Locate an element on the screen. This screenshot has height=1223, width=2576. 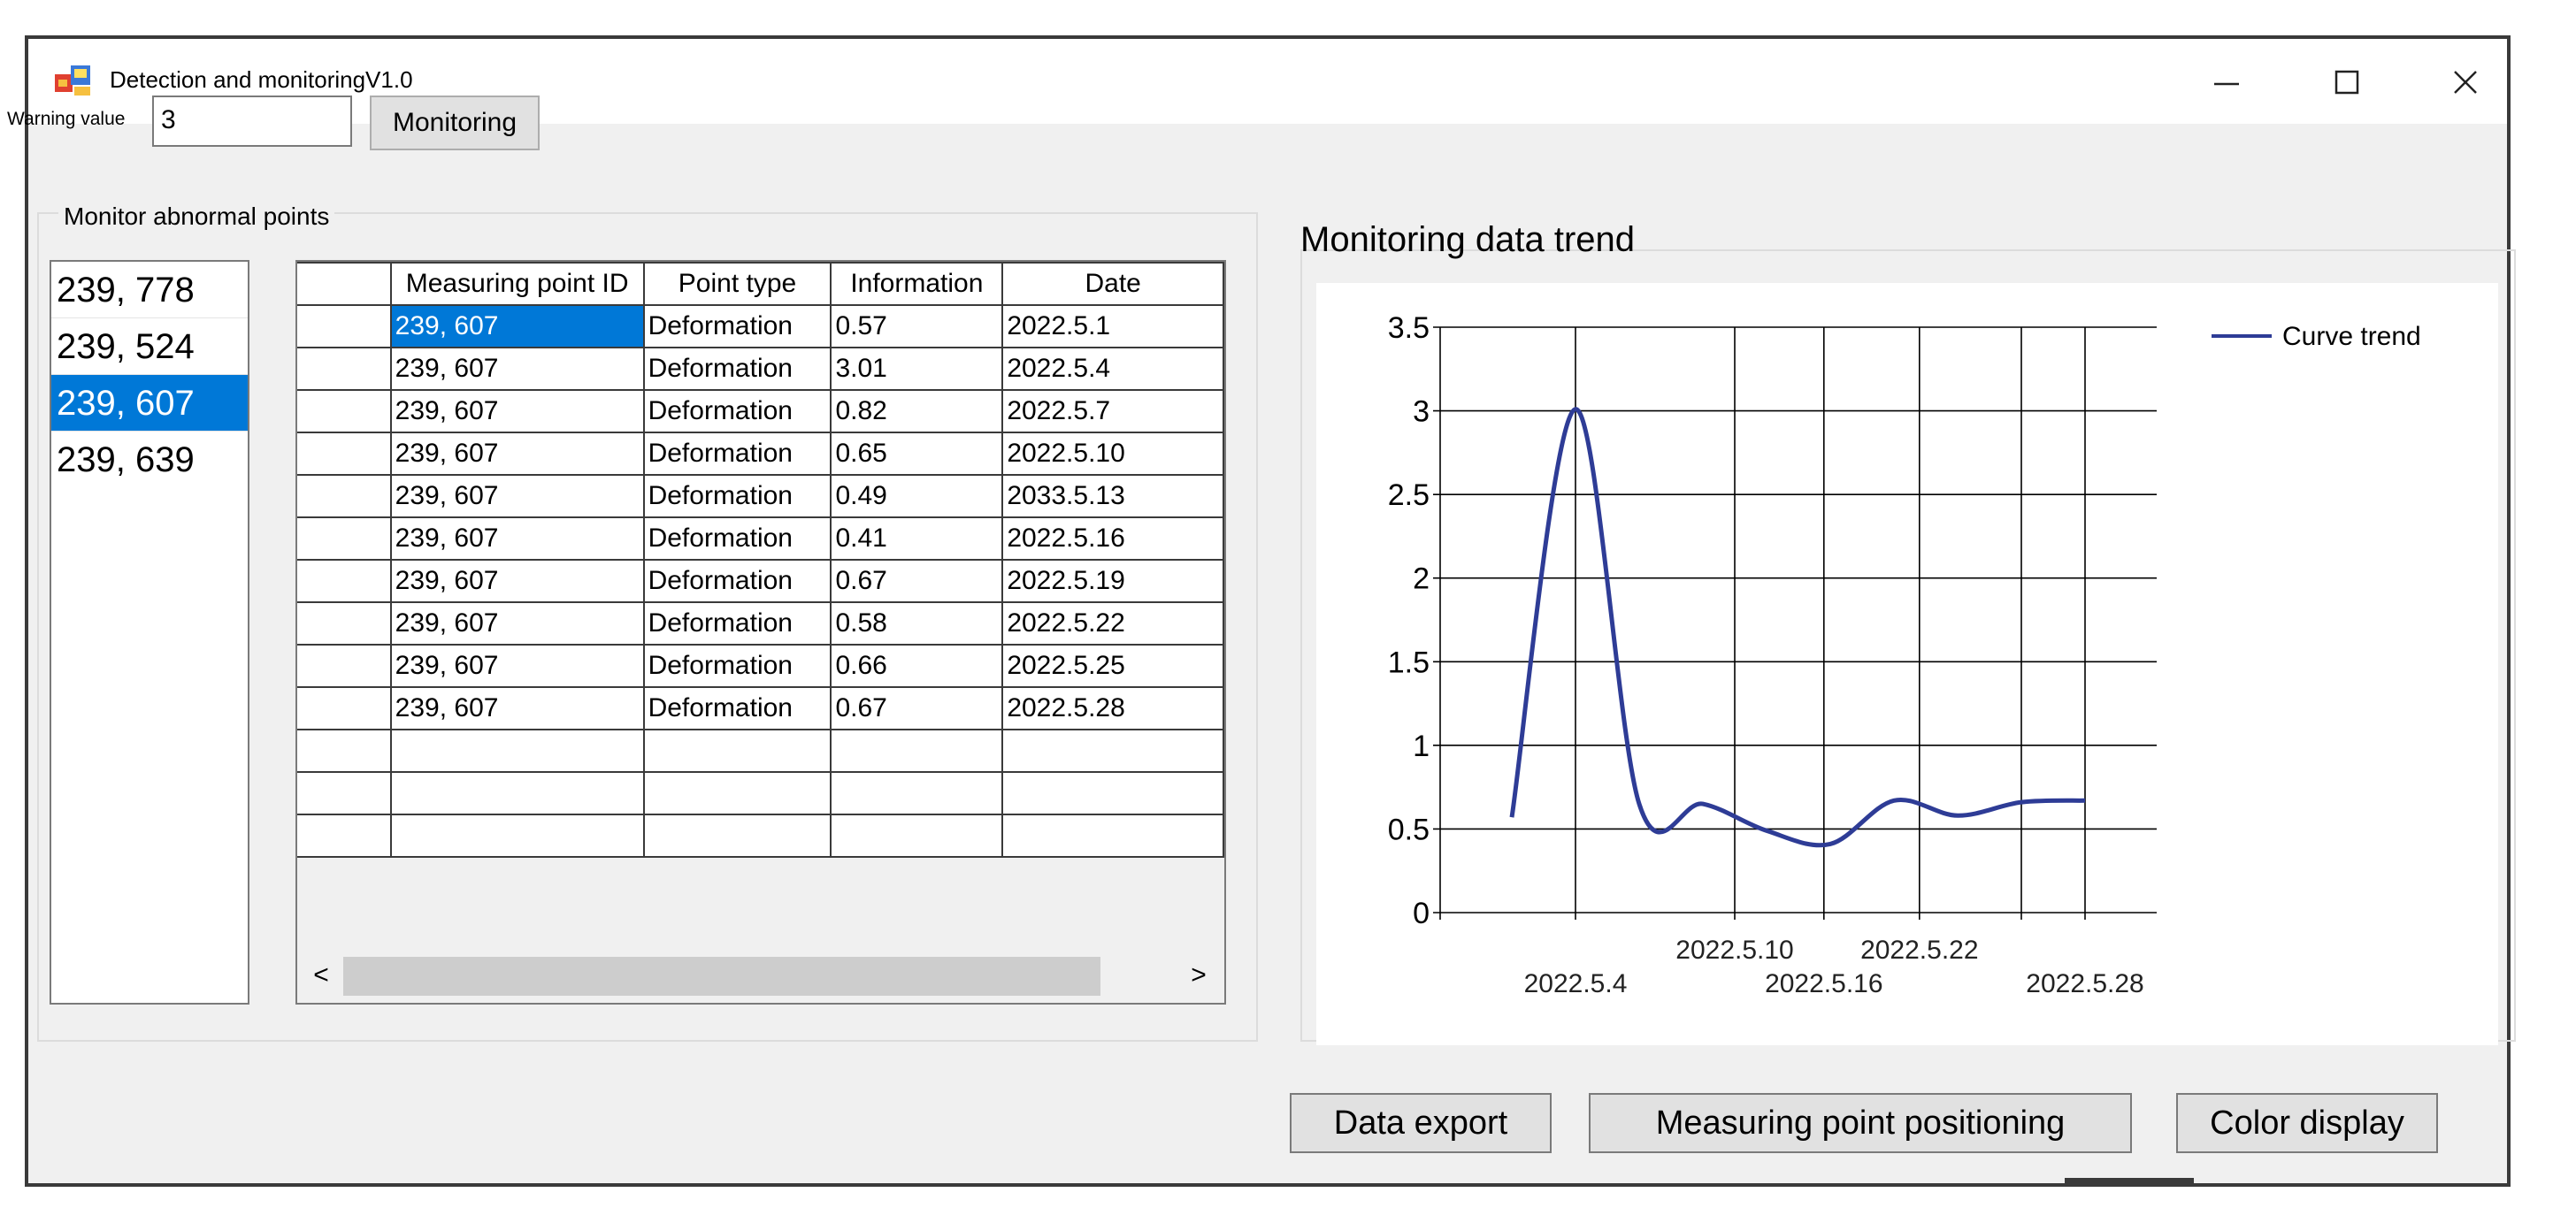
table-row: 239, 607 Deformation 0.67 2022.5.19 is located at coordinates (760, 581).